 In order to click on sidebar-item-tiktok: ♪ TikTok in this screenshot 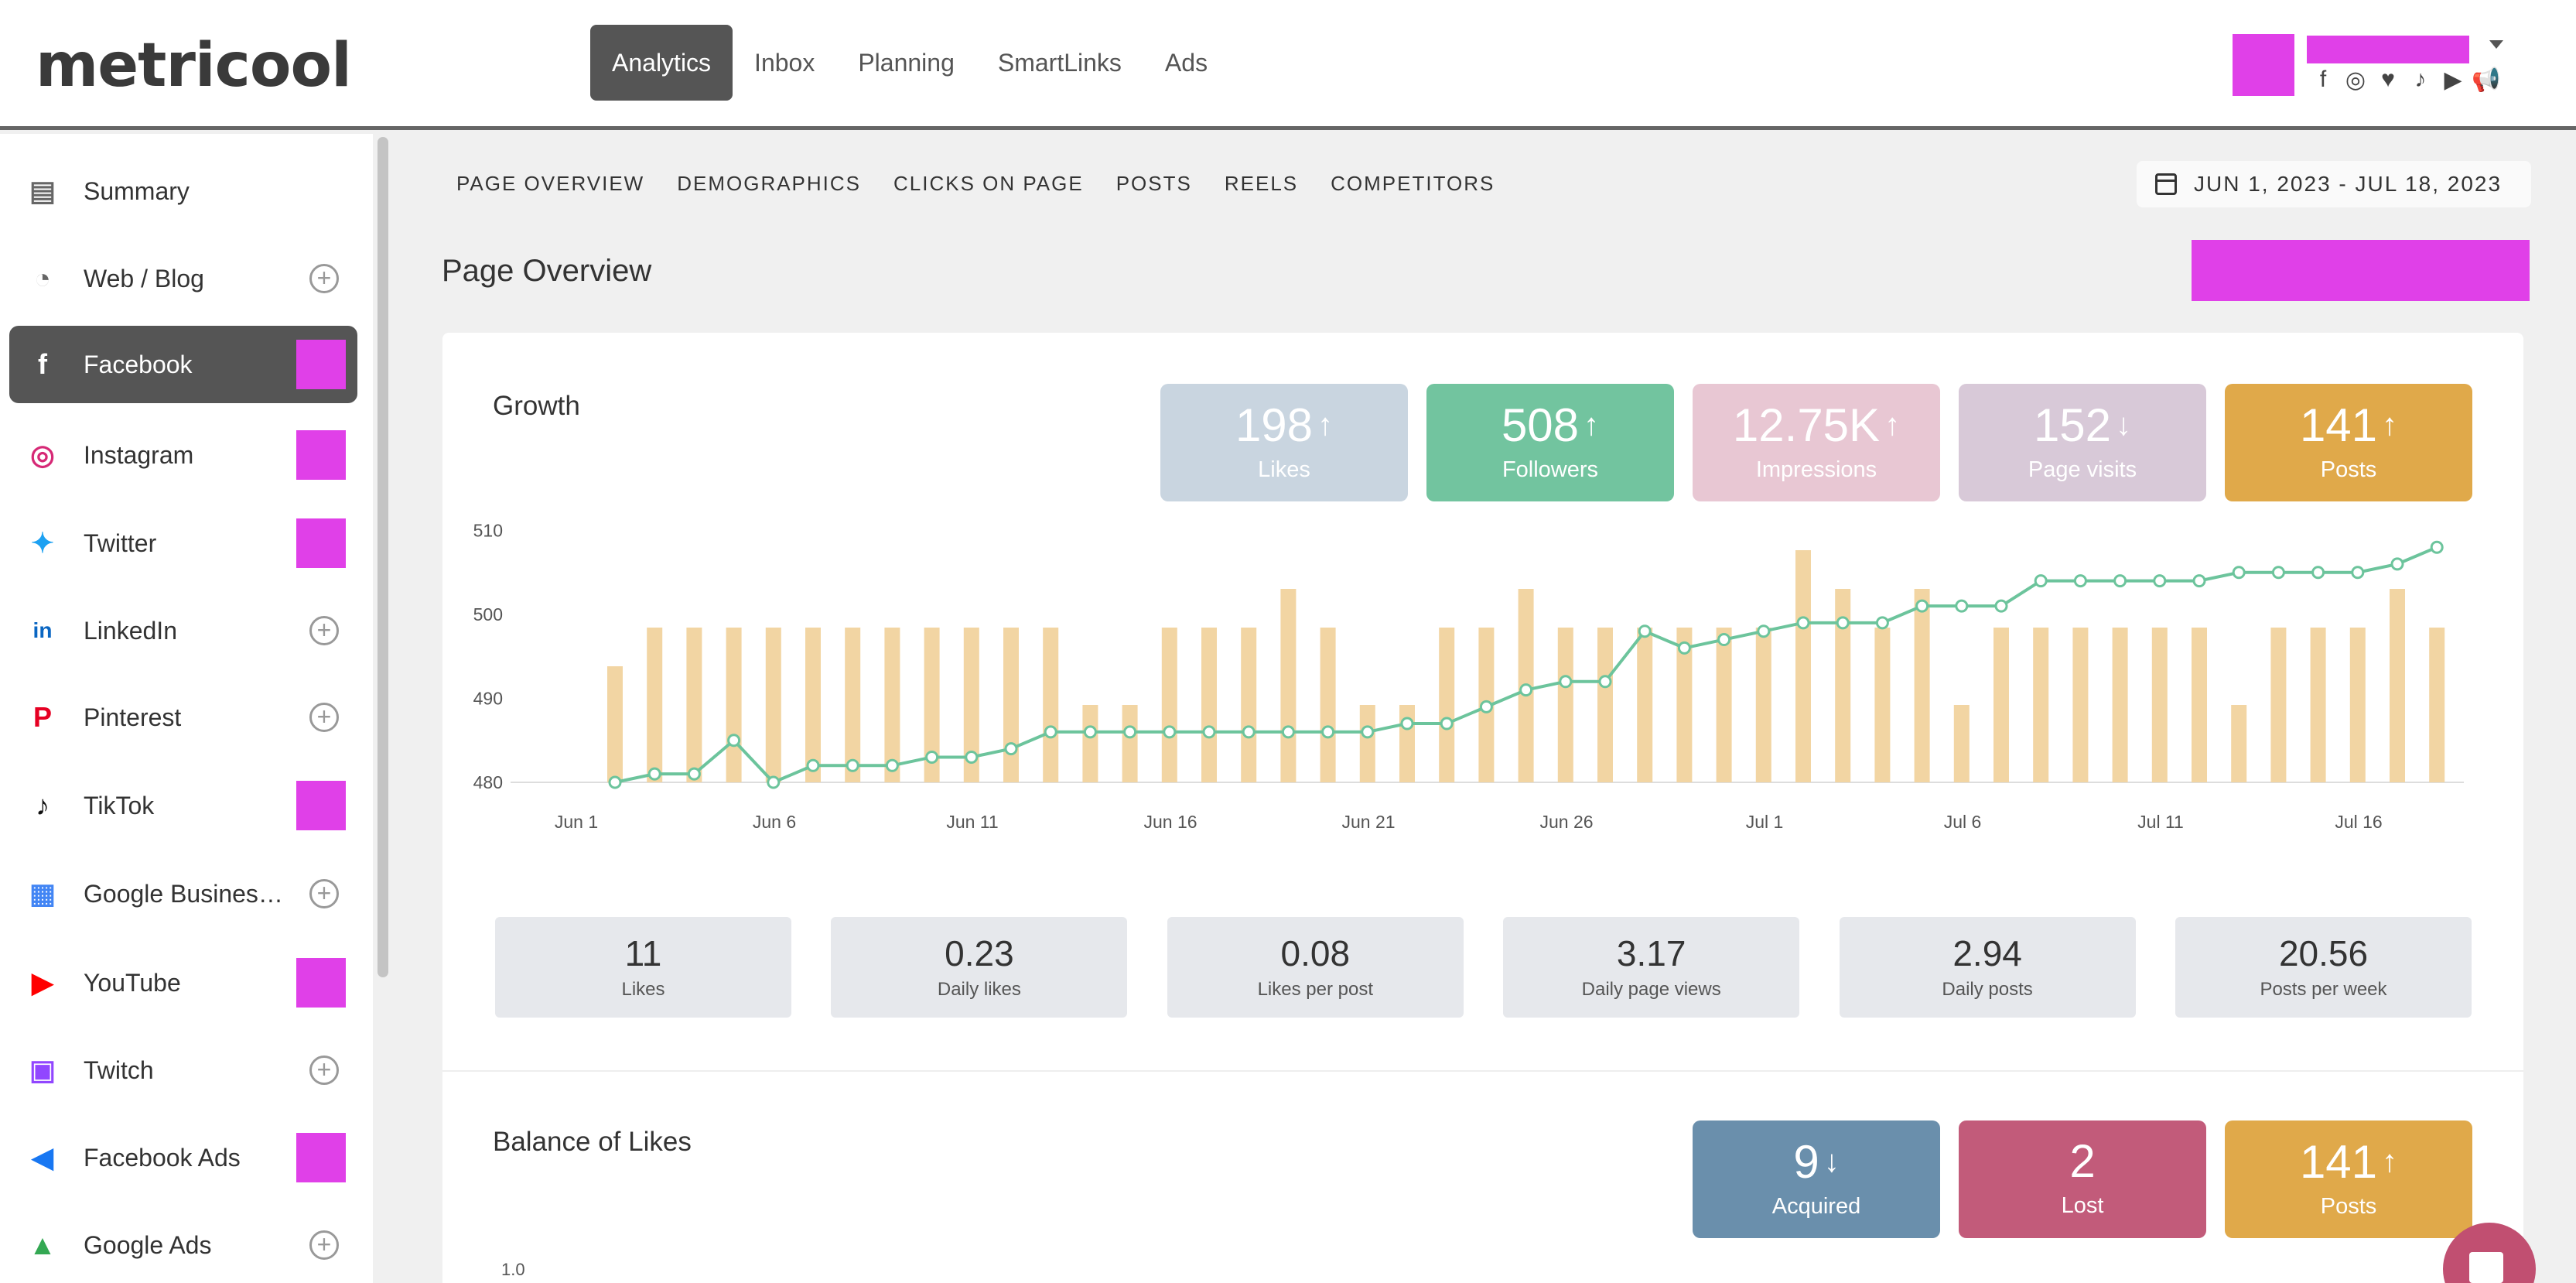, I will do `click(183, 805)`.